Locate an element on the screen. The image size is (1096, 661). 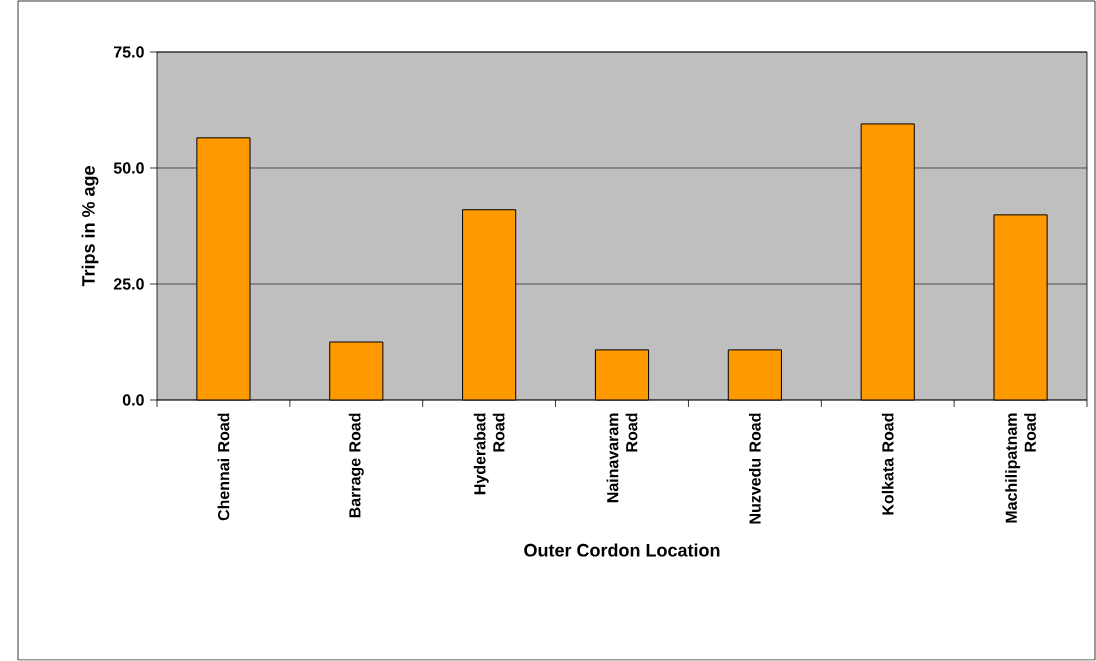
x-tick-label: Hyderabad Road is located at coordinates (489, 454).